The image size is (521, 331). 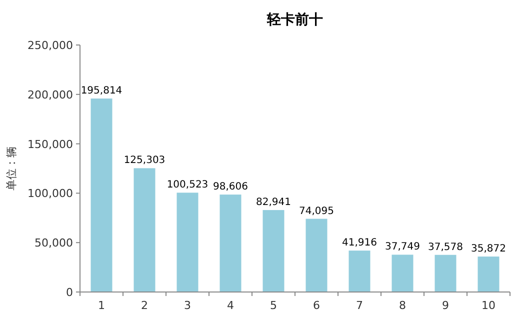 What do you see at coordinates (489, 305) in the screenshot?
I see `x-tick-label: 10` at bounding box center [489, 305].